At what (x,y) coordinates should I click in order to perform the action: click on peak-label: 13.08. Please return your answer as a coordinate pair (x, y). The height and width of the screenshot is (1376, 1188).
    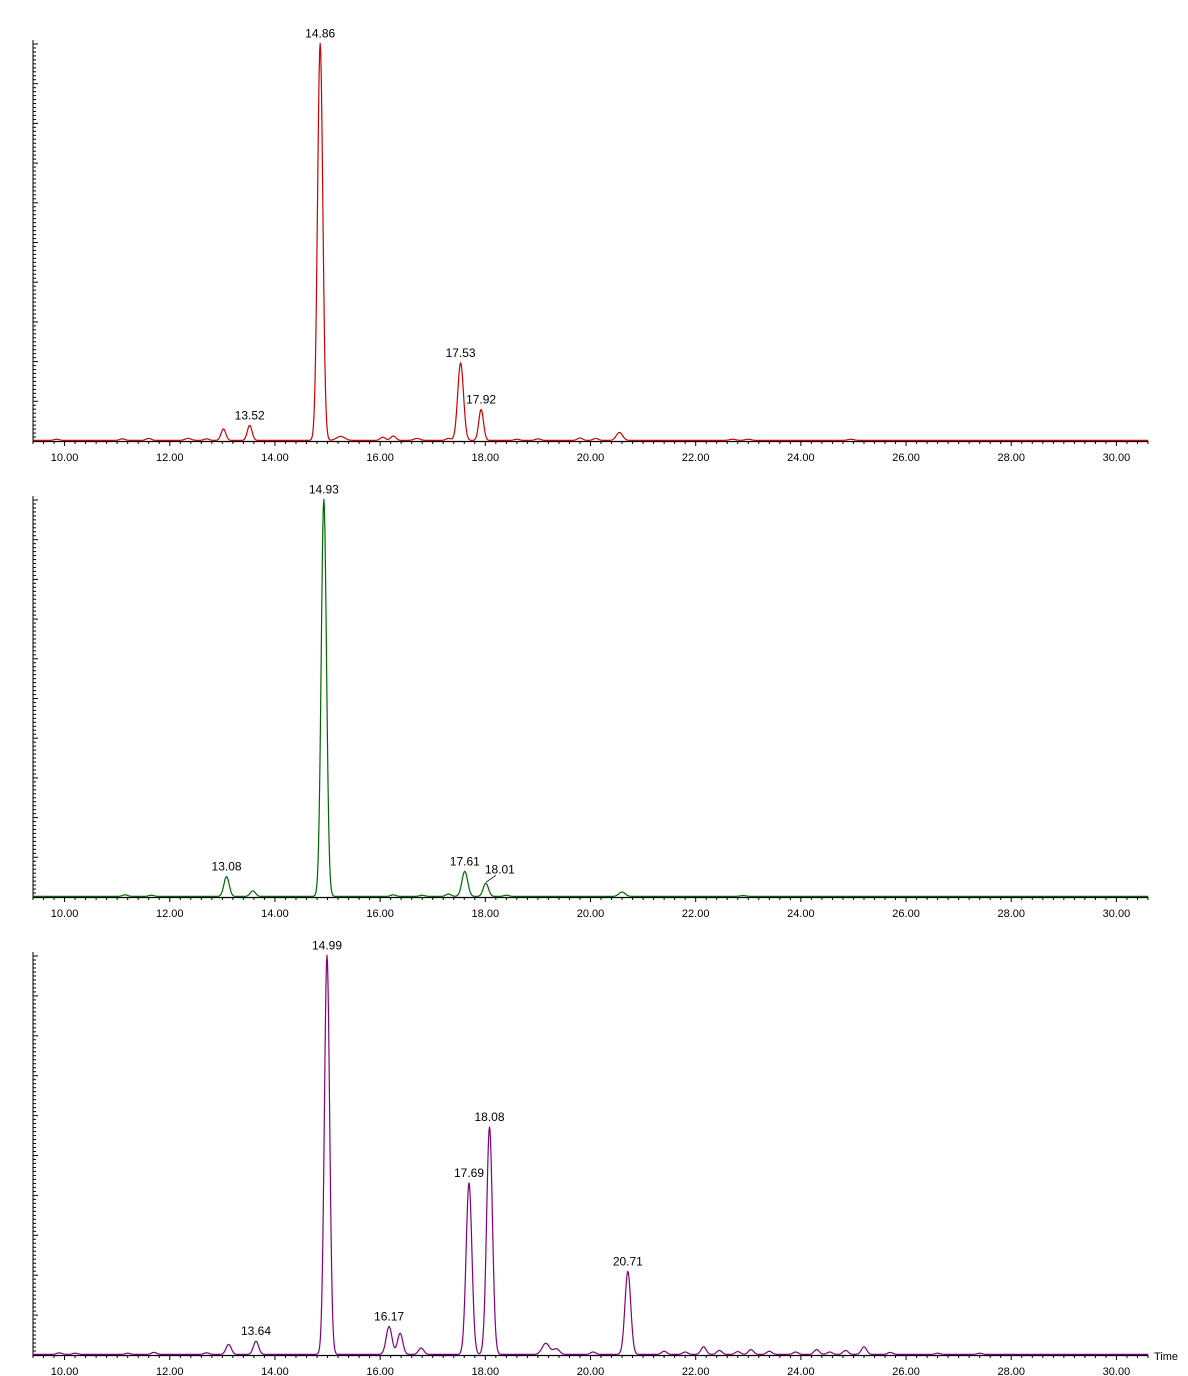
    Looking at the image, I should click on (227, 867).